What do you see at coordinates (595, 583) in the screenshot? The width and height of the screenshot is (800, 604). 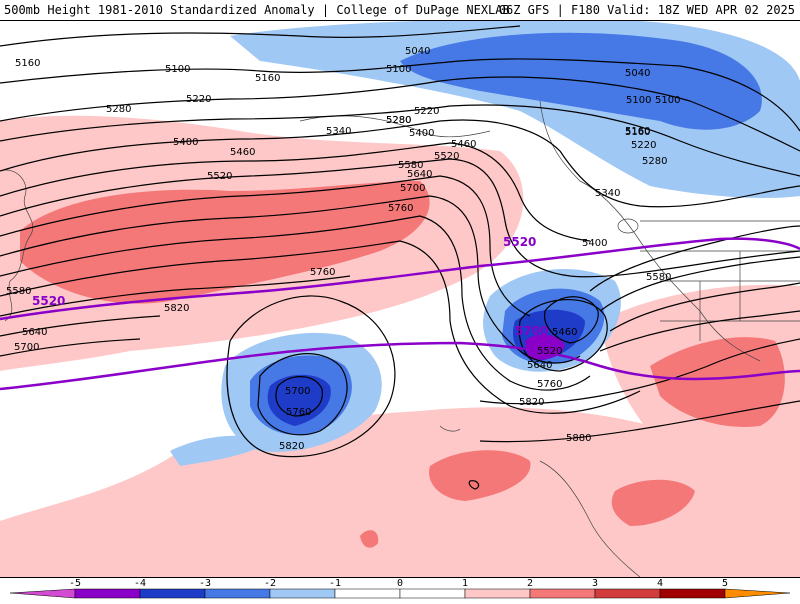 I see `legend-tick: 3` at bounding box center [595, 583].